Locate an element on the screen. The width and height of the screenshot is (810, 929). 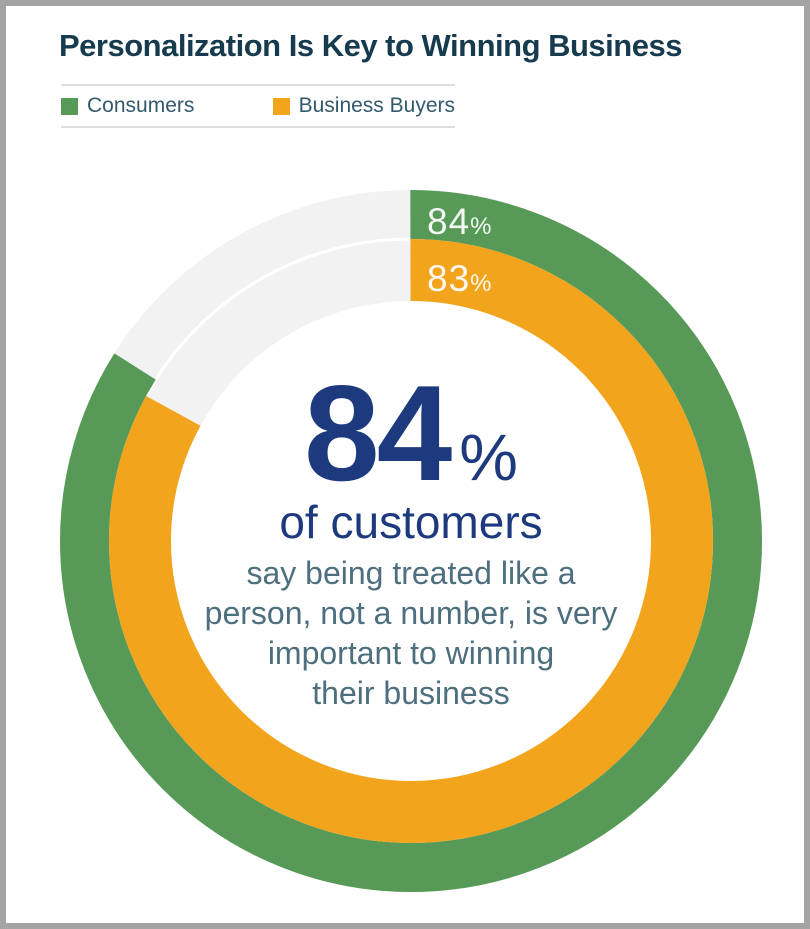
consumers-arc-value: 84 is located at coordinates (449, 221).